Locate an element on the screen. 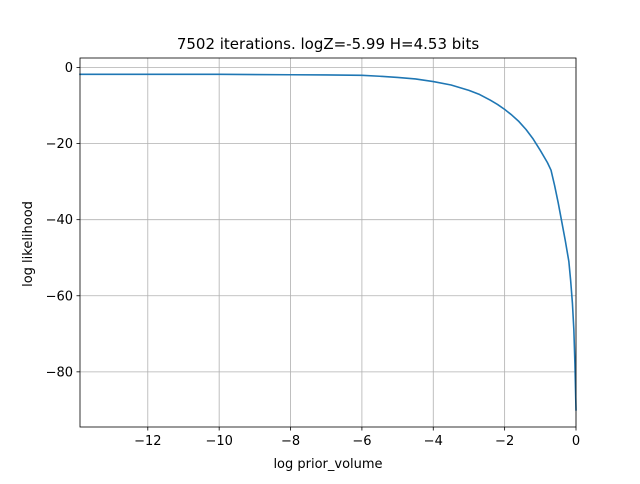 Image resolution: width=640 pixels, height=484 pixels. x-tick-label: −4 is located at coordinates (433, 441).